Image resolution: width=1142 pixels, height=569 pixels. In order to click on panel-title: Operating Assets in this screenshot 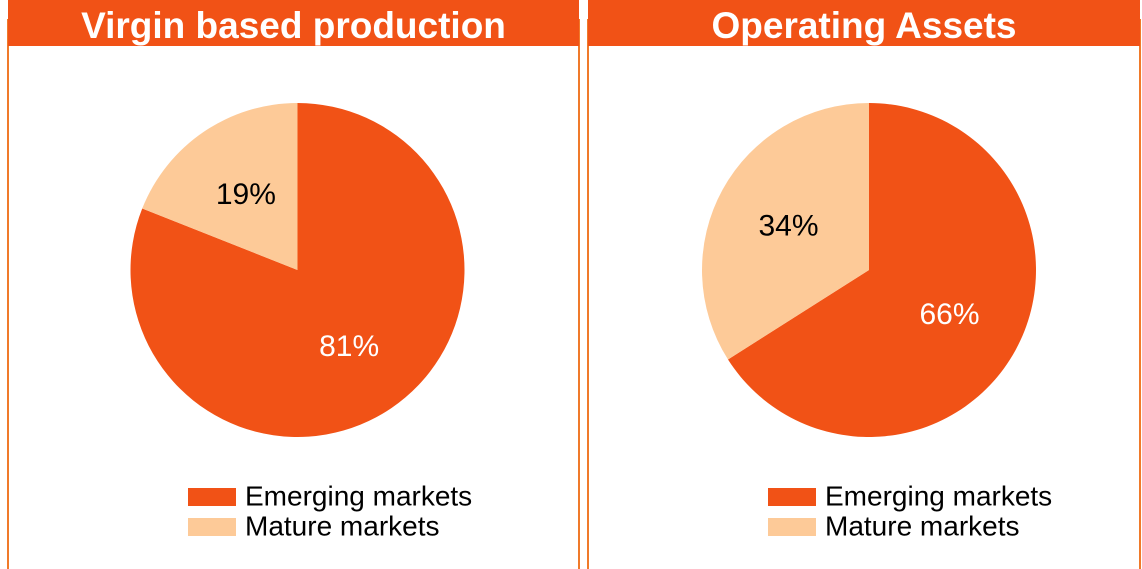, I will do `click(864, 25)`.